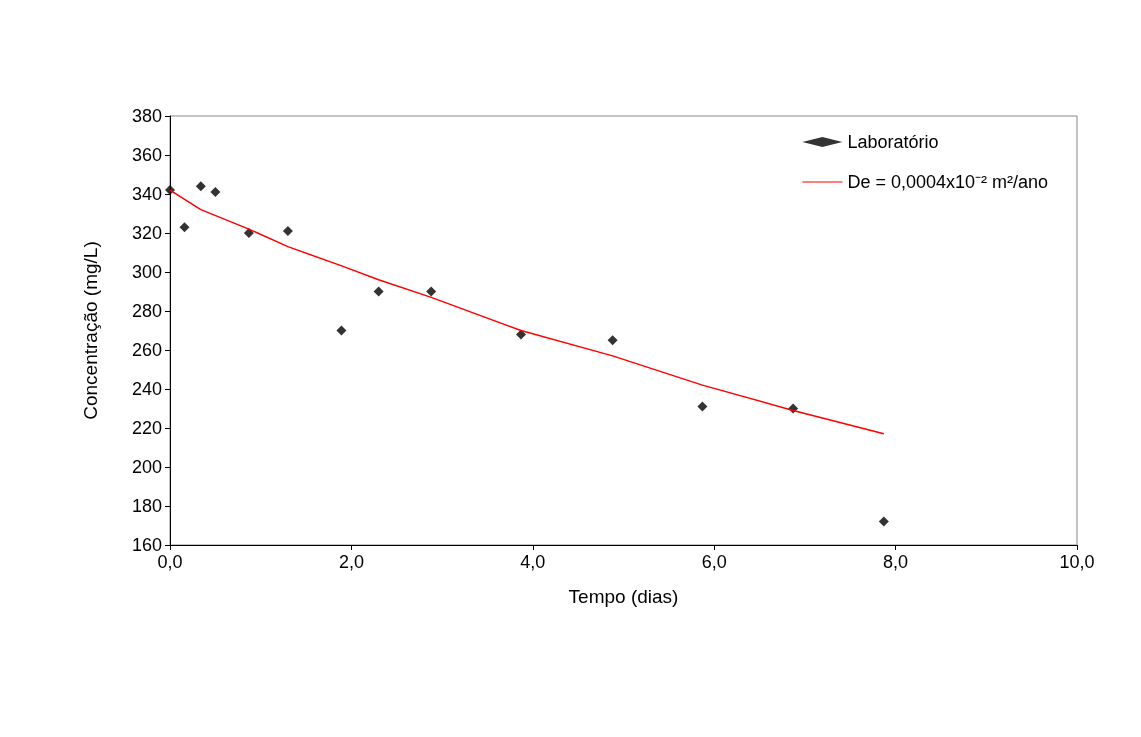 The image size is (1141, 737). I want to click on x-tick-label: 10,0, so click(1077, 562).